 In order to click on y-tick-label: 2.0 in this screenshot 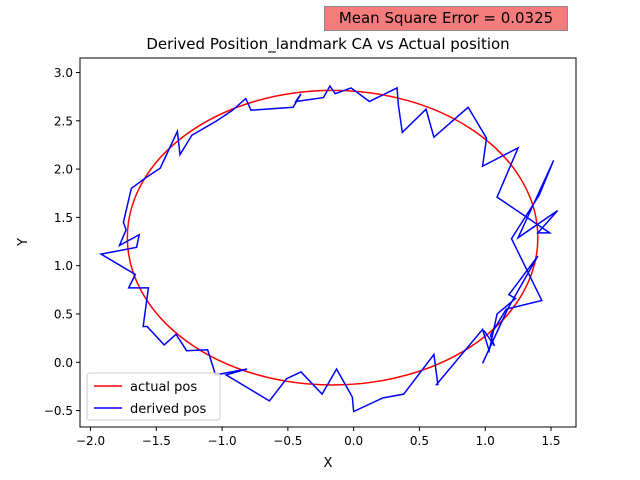, I will do `click(63, 170)`.